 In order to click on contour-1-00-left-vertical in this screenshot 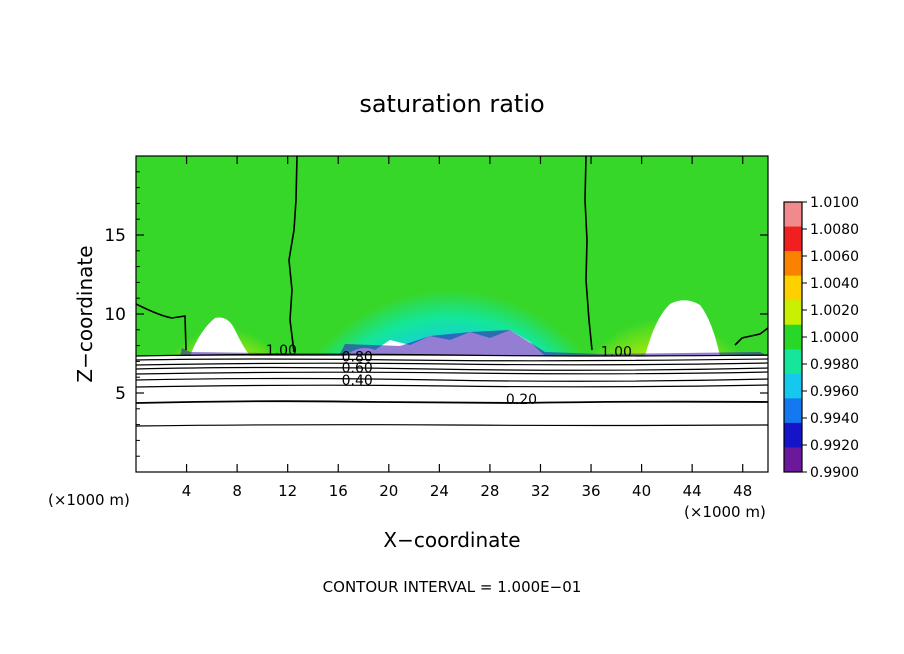, I will do `click(293, 254)`.